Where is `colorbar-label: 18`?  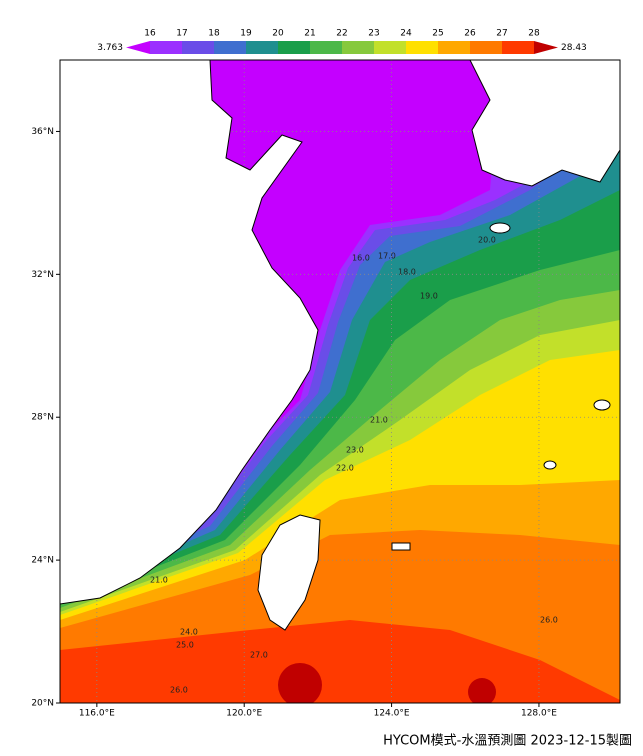 colorbar-label: 18 is located at coordinates (214, 34).